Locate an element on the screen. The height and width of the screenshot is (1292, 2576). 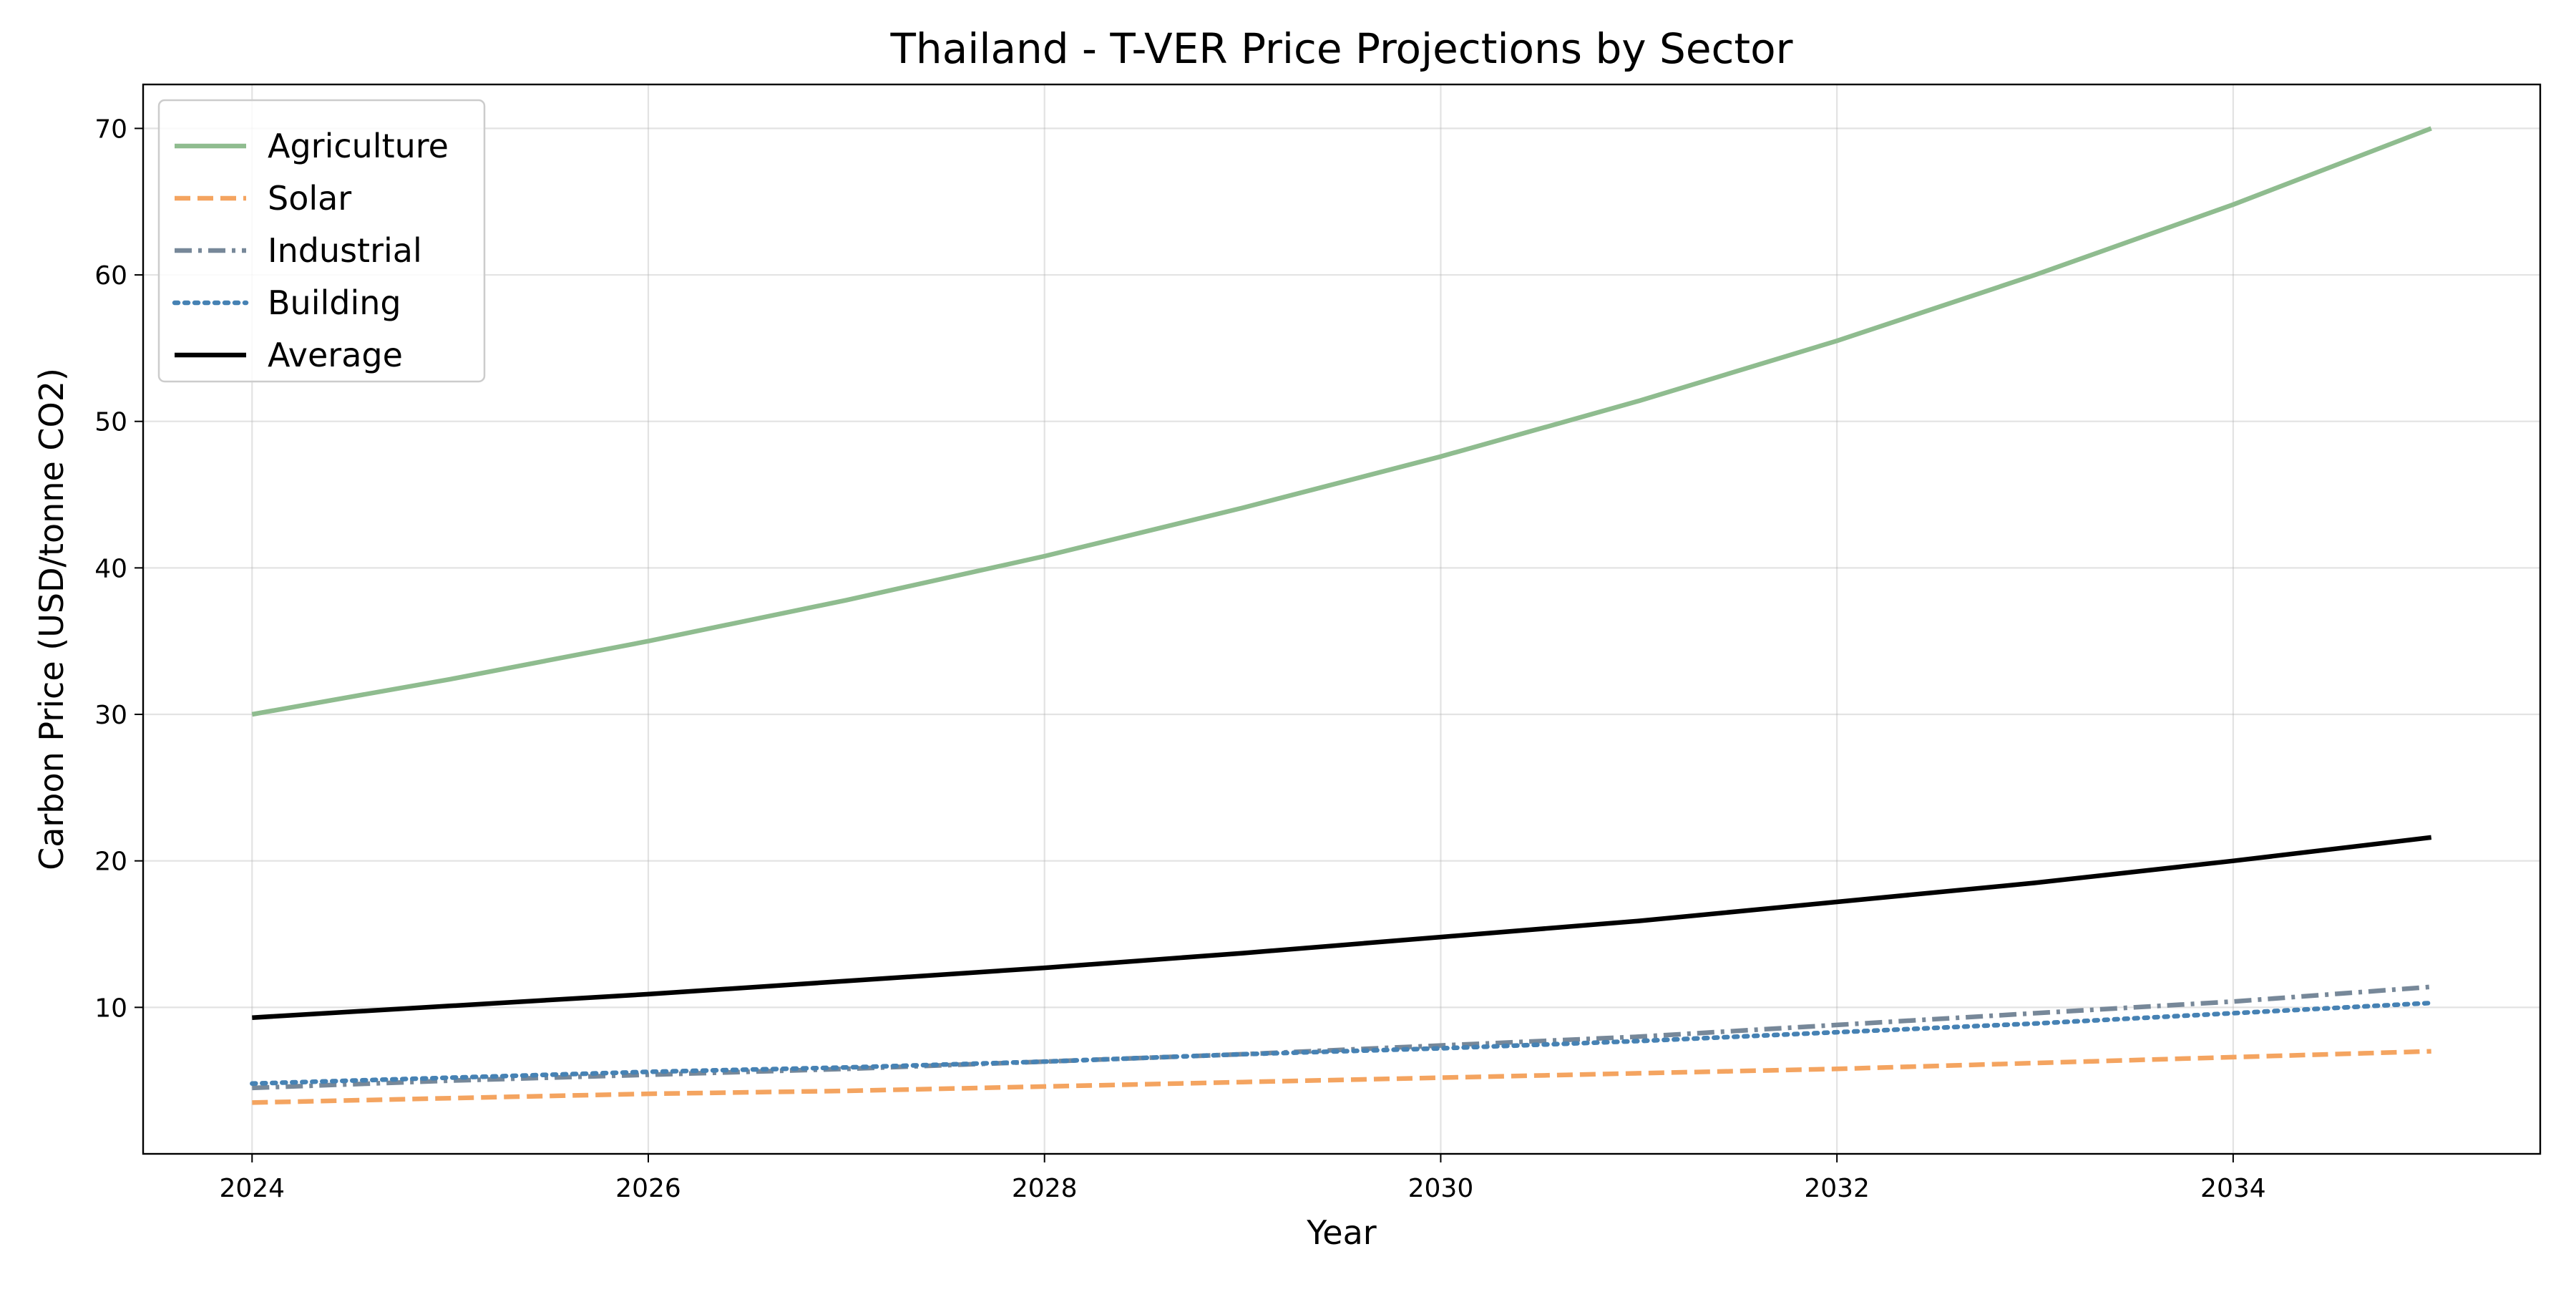
y-tick-label: 70 is located at coordinates (110, 129).